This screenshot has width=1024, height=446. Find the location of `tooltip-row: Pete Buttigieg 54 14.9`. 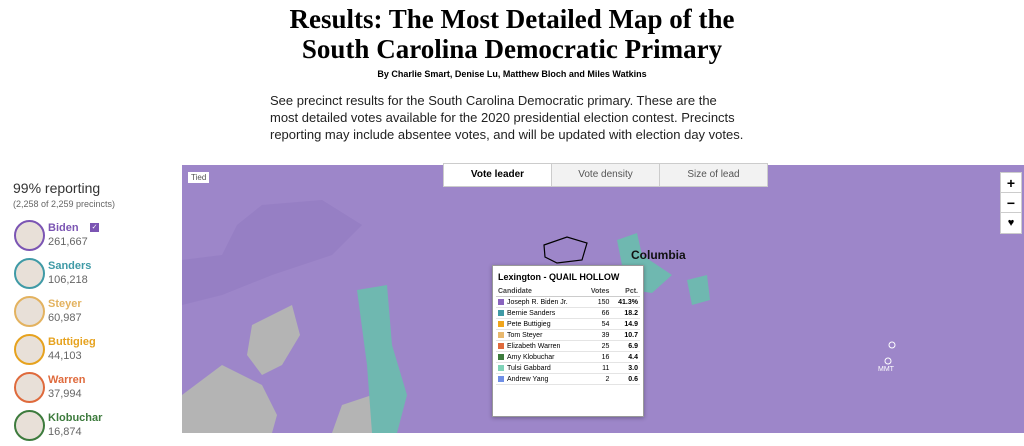

tooltip-row: Pete Buttigieg 54 14.9 is located at coordinates (568, 324).